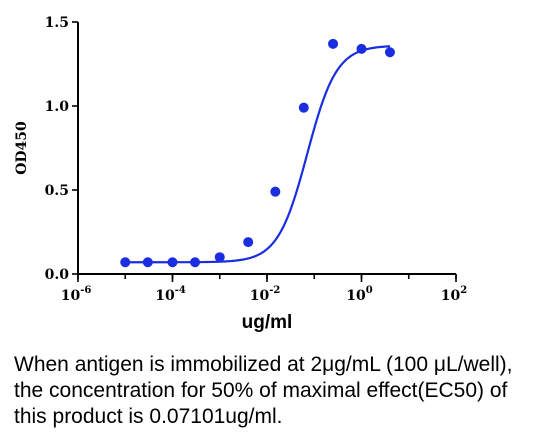  What do you see at coordinates (359, 294) in the screenshot?
I see `x-tick-label: 10⁰` at bounding box center [359, 294].